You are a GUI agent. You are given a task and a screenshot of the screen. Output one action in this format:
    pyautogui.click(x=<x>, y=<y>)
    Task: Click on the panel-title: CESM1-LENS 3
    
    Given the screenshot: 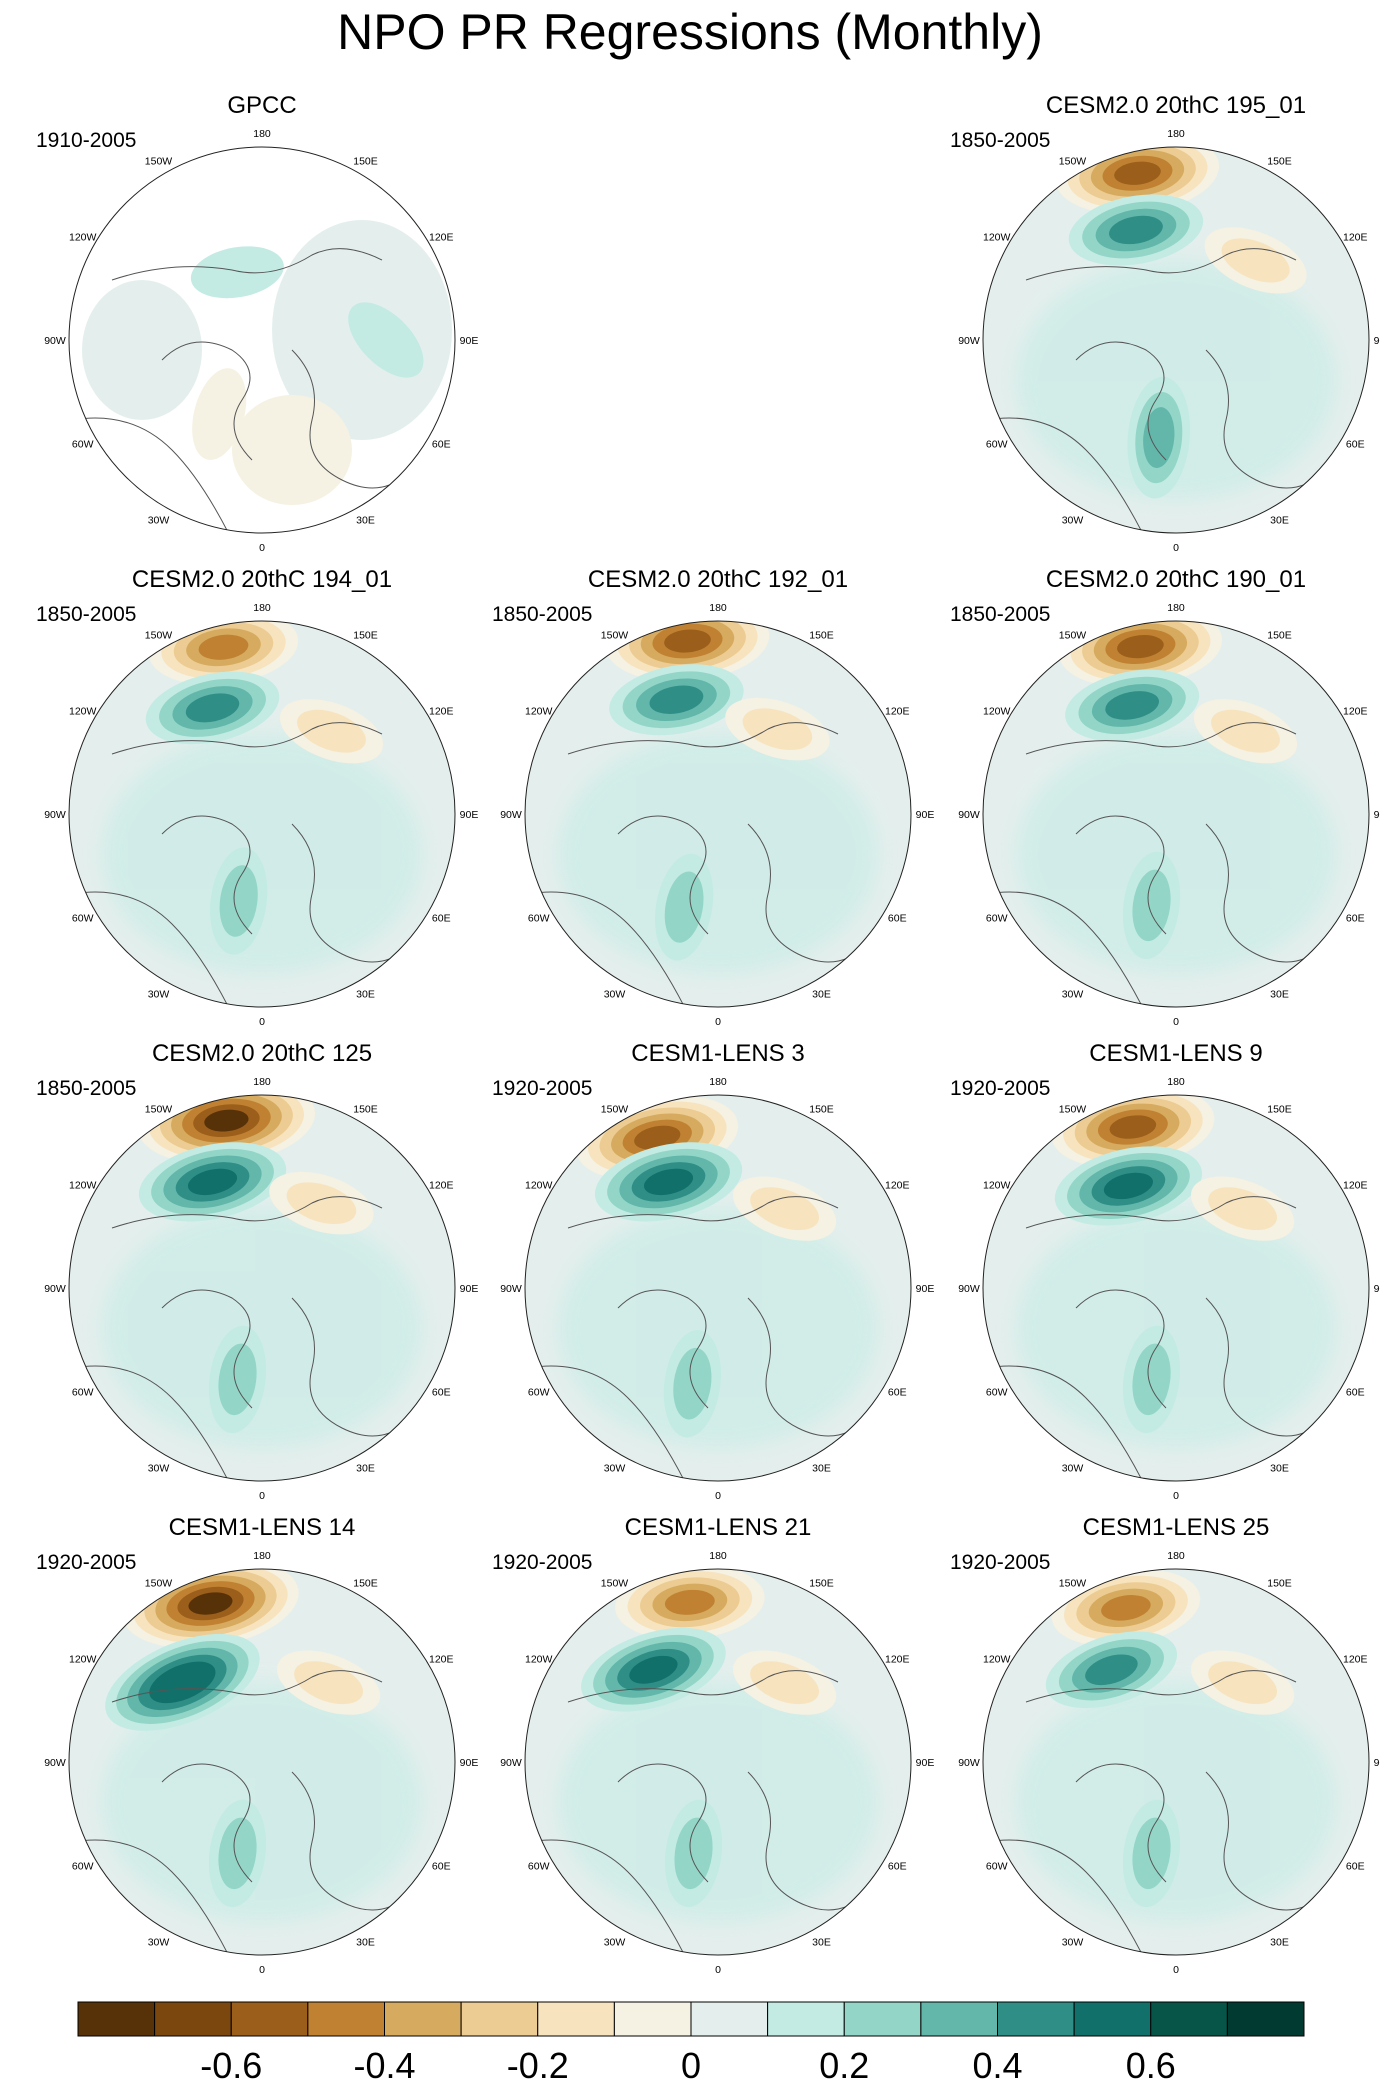 What is the action you would take?
    pyautogui.click(x=718, y=1053)
    